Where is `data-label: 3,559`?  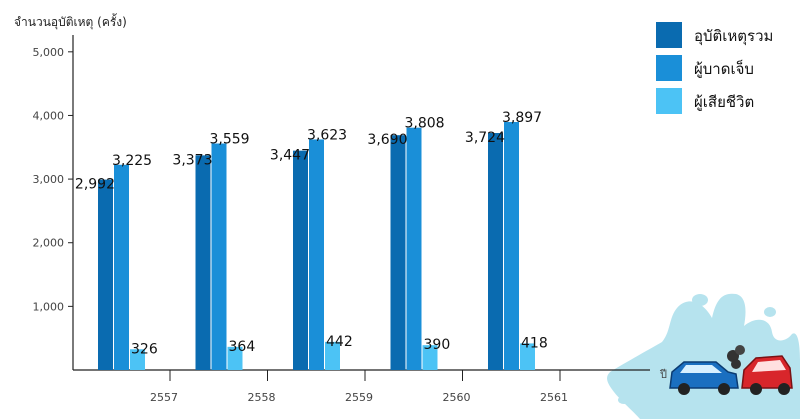 data-label: 3,559 is located at coordinates (230, 140).